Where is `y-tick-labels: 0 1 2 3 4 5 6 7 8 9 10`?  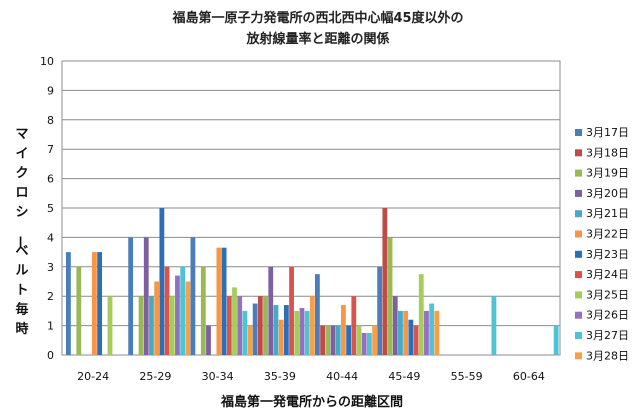
y-tick-labels: 0 1 2 3 4 5 6 7 8 9 10 is located at coordinates (47, 208).